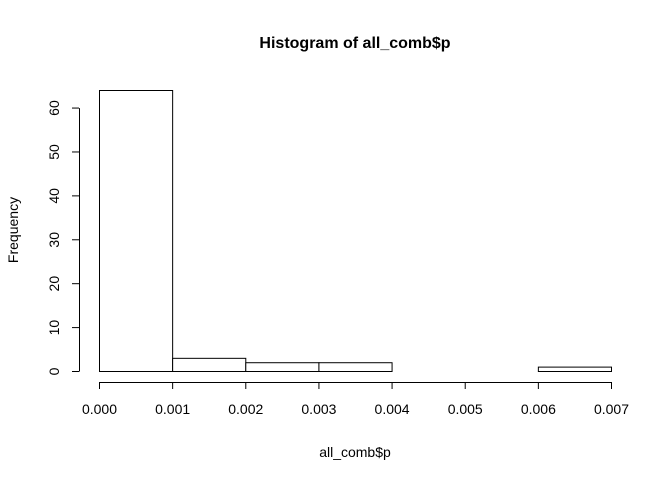 This screenshot has height=480, width=672. What do you see at coordinates (354, 43) in the screenshot?
I see `chart-title: Histogram of all_comb$p` at bounding box center [354, 43].